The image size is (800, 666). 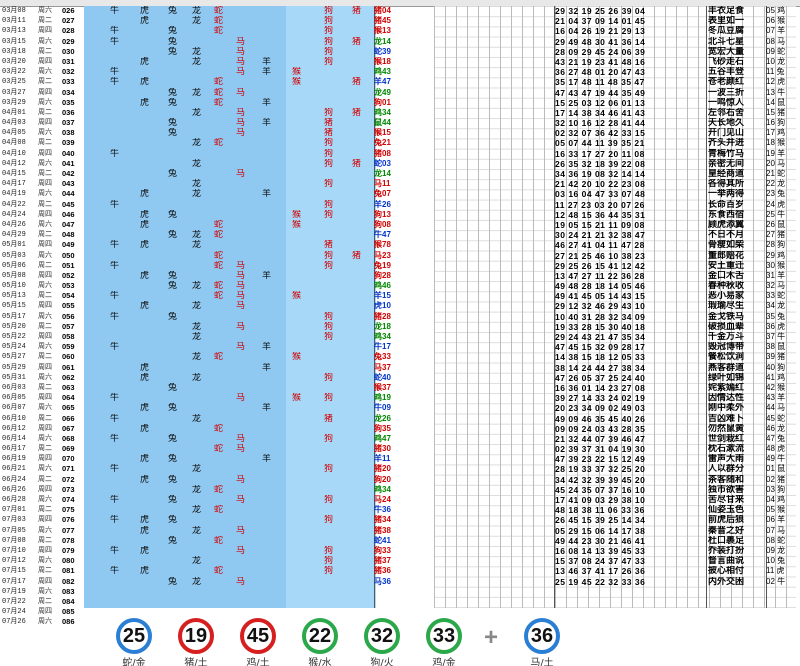 What do you see at coordinates (600, 21) in the screenshot?
I see `drawn-numbers: 21 04 37 09 14 01 45` at bounding box center [600, 21].